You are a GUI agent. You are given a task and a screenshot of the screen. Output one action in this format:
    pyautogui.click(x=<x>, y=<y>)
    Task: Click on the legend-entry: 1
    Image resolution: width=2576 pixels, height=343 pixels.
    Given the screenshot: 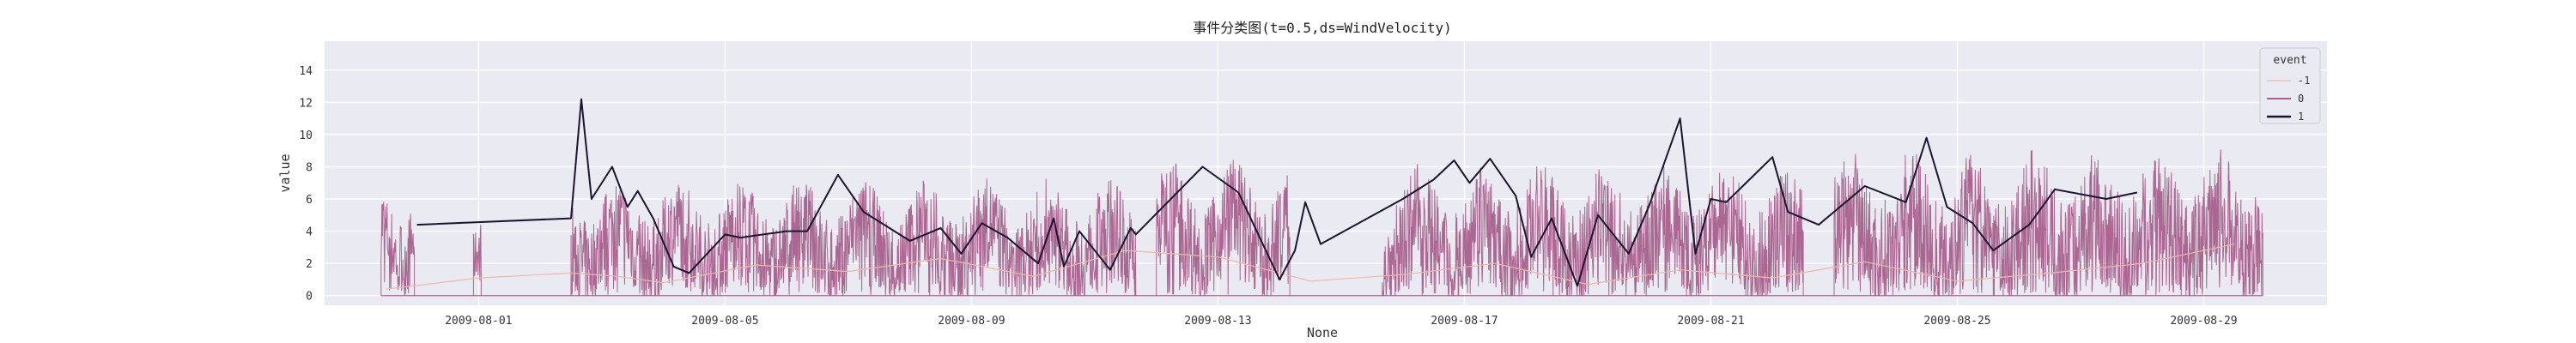 What is the action you would take?
    pyautogui.click(x=2301, y=117)
    